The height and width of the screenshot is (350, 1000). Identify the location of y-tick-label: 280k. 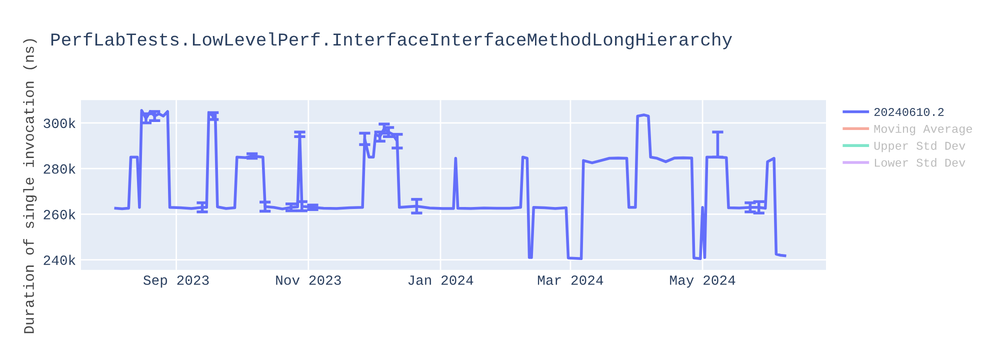
(60, 169).